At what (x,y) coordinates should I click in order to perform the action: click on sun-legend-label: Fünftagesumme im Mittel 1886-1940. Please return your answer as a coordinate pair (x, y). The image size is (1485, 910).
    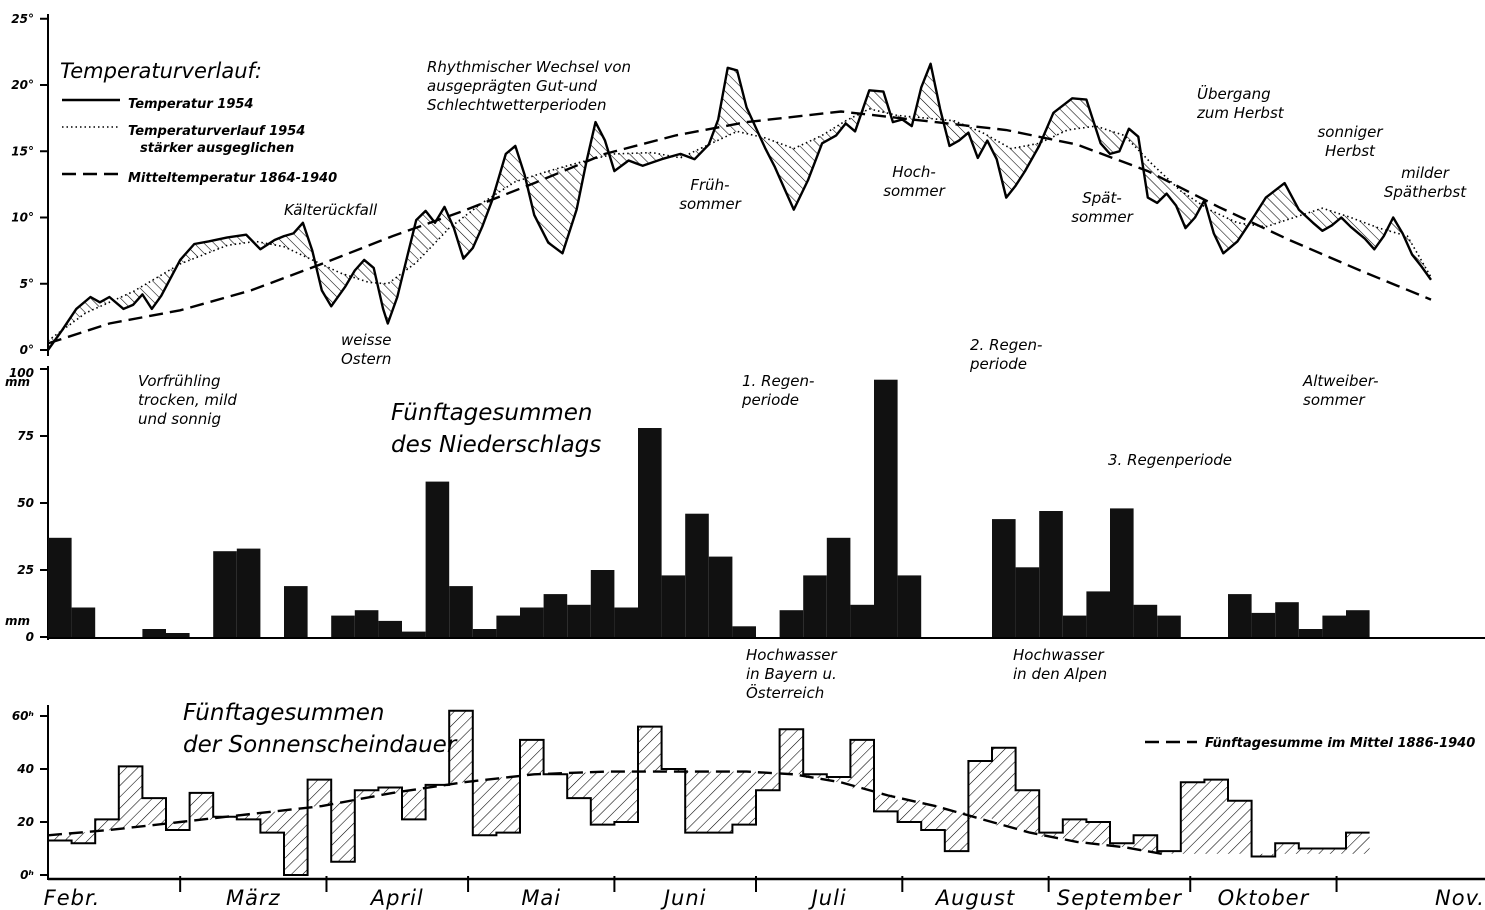
    Looking at the image, I should click on (1340, 743).